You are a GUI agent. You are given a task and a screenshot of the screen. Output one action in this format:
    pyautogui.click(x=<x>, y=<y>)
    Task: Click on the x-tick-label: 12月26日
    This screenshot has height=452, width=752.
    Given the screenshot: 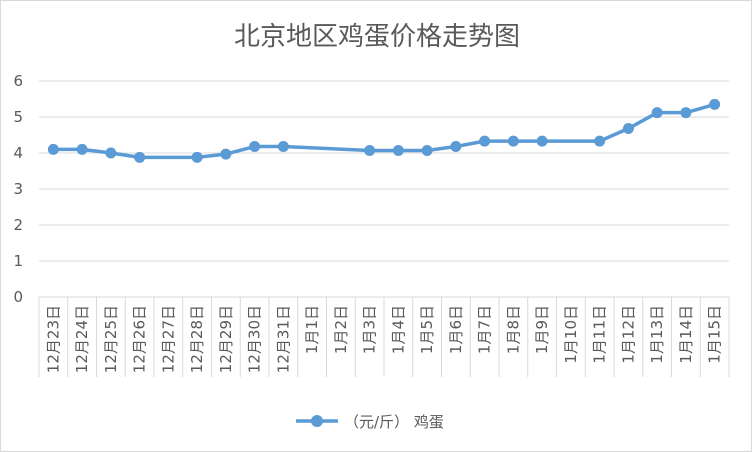 What is the action you would take?
    pyautogui.click(x=140, y=339)
    